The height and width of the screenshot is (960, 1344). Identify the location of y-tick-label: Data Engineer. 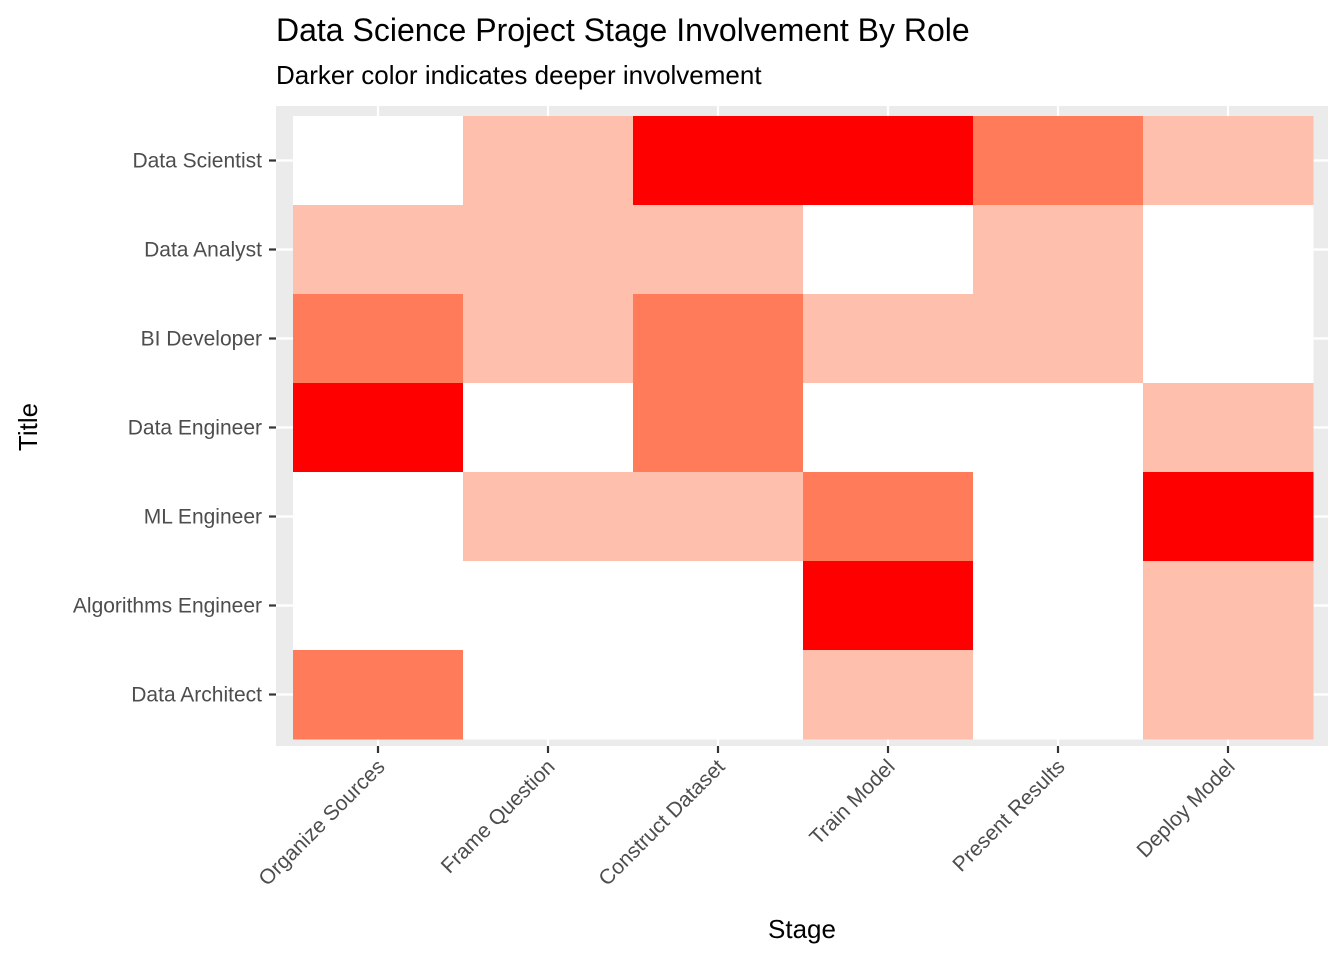
(195, 428).